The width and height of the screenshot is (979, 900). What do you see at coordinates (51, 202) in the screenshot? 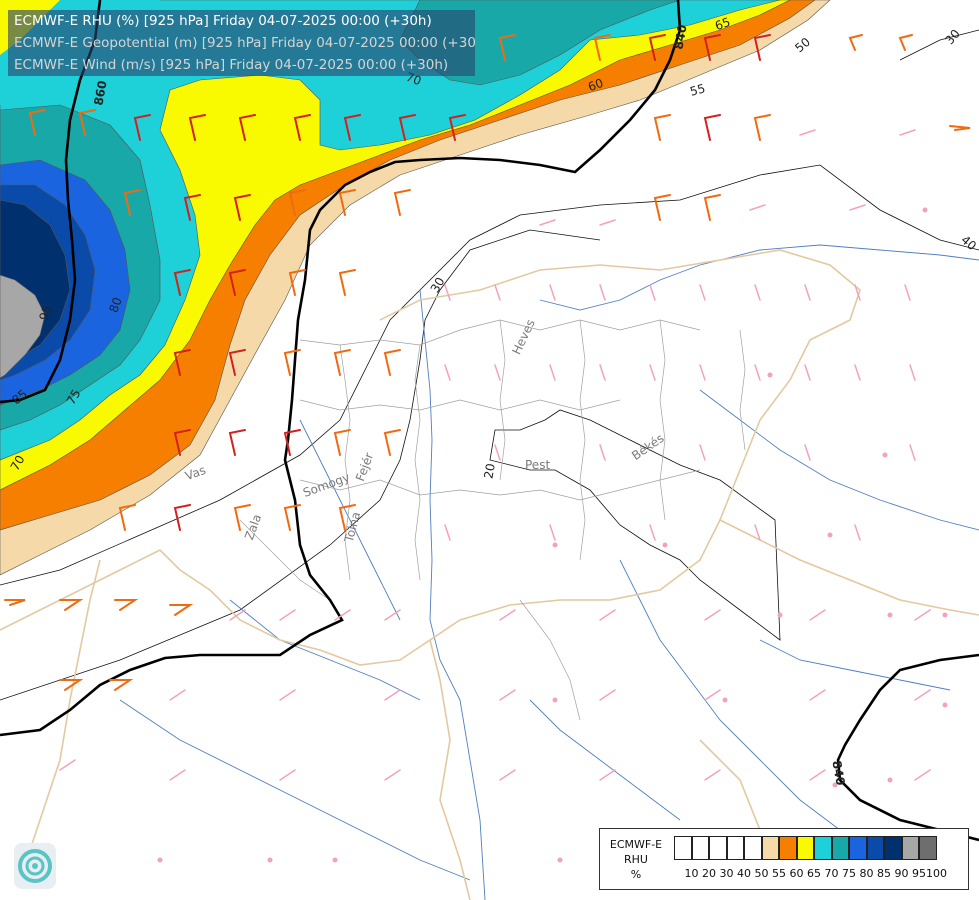
I see `hgt-860-line` at bounding box center [51, 202].